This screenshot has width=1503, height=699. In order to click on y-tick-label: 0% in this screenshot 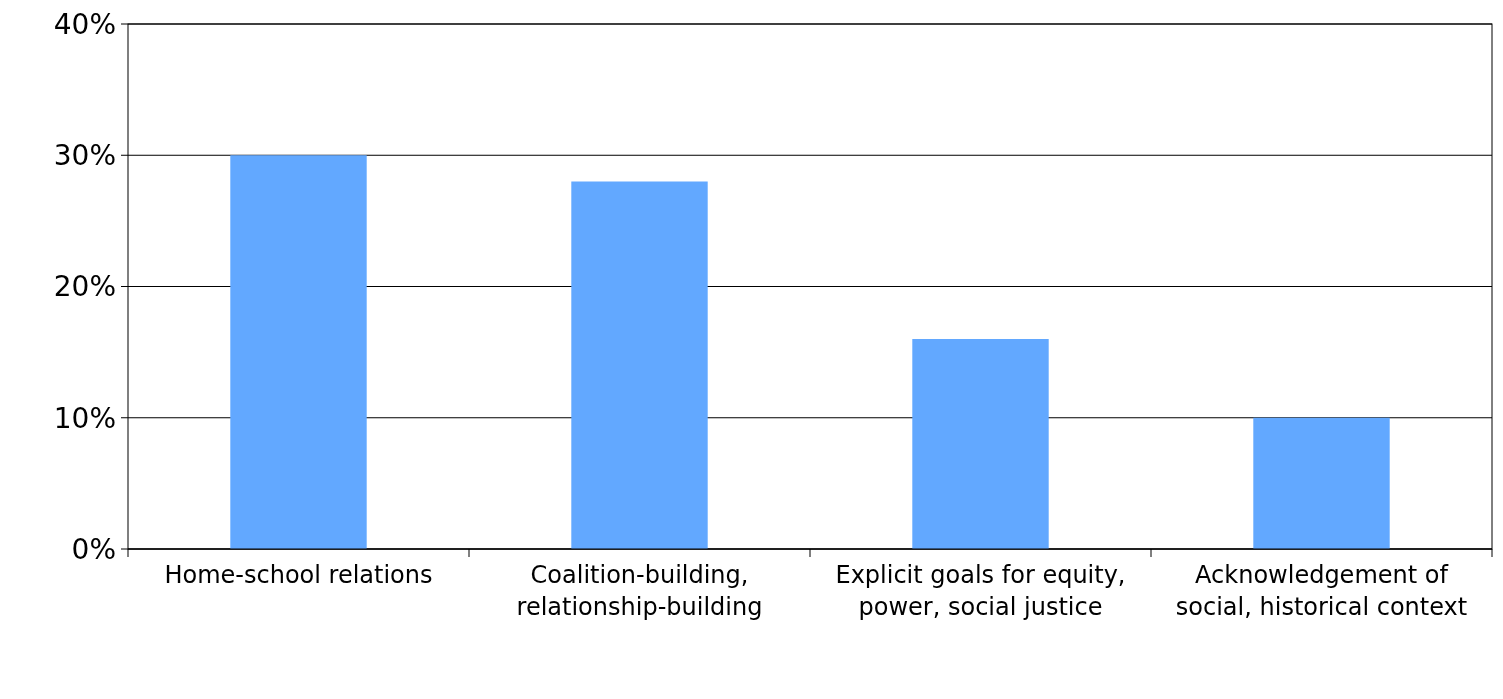, I will do `click(93, 549)`.